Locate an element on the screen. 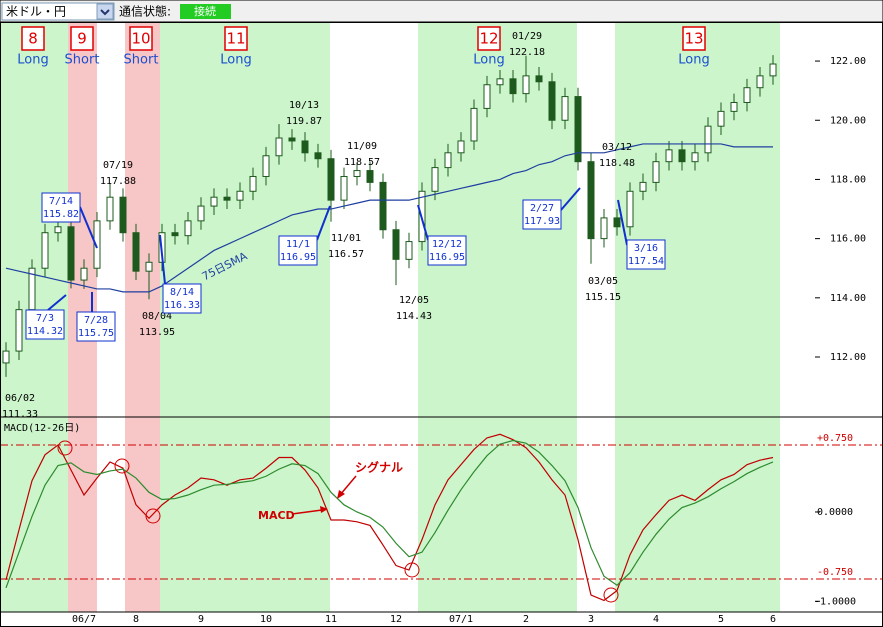 The width and height of the screenshot is (883, 627). annotation-date: 07/19 is located at coordinates (118, 165).